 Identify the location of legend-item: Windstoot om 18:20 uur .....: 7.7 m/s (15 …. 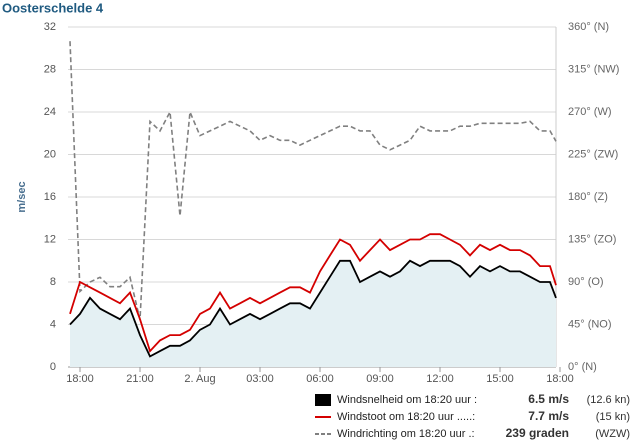
(472, 416).